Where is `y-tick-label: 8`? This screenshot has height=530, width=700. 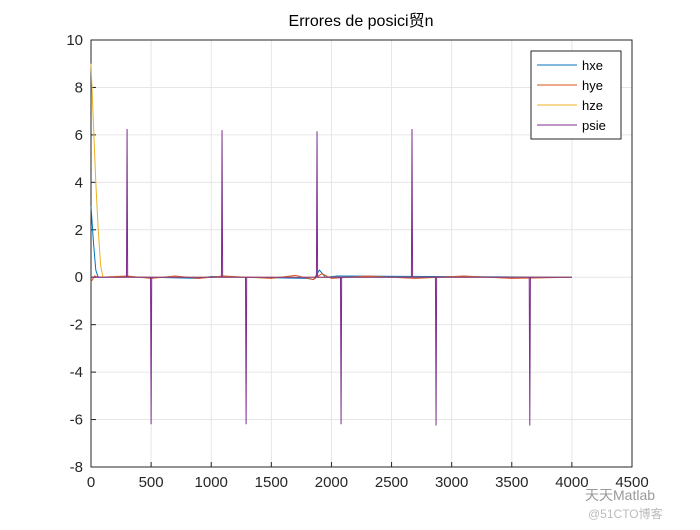
y-tick-label: 8 is located at coordinates (79, 87).